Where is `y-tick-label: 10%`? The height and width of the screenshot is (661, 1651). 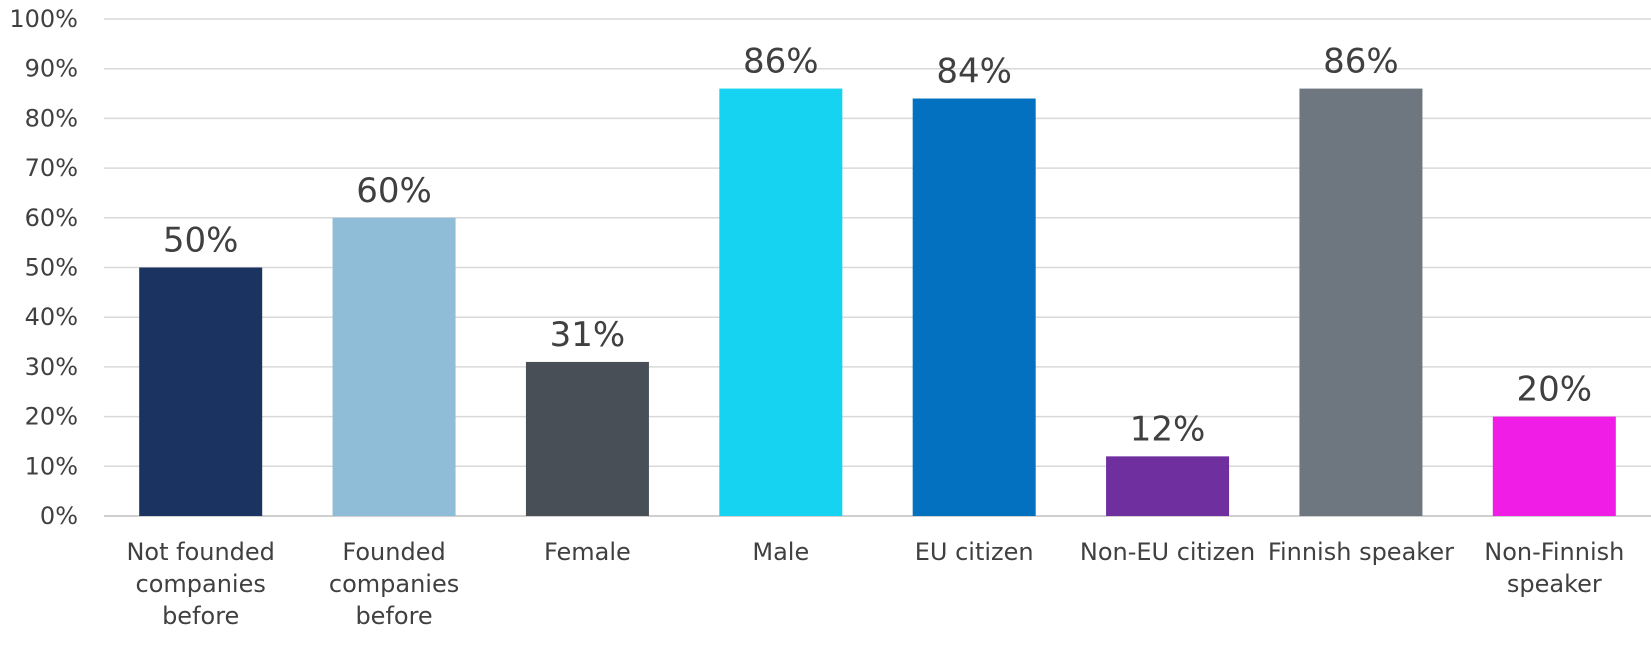
y-tick-label: 10% is located at coordinates (51, 466).